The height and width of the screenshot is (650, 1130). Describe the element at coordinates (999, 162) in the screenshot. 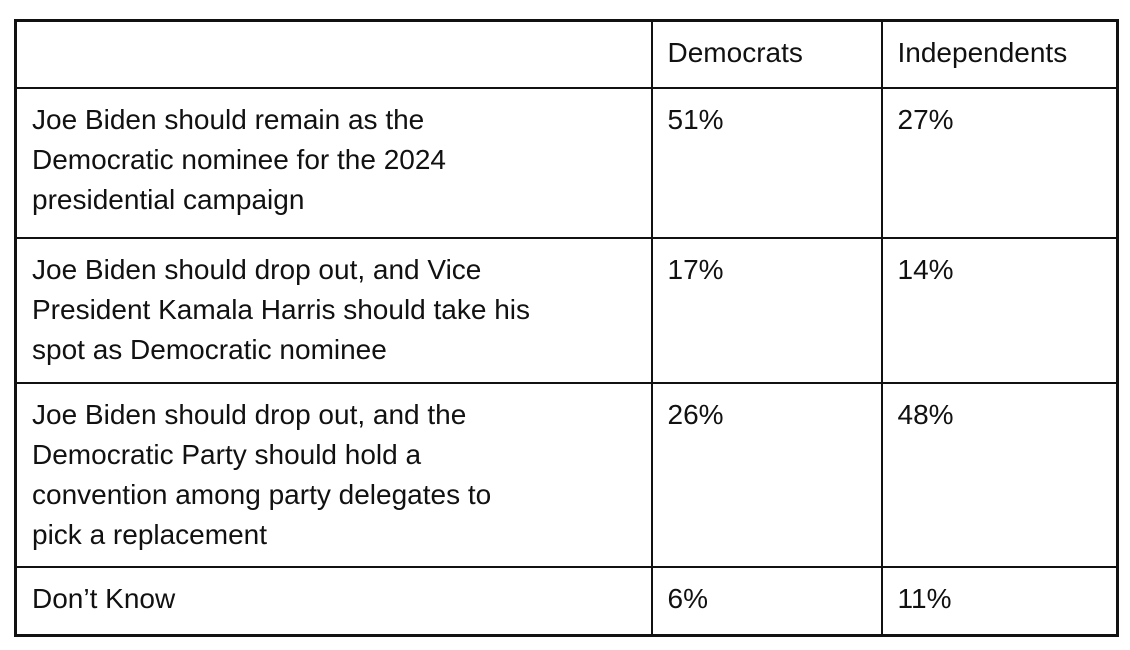

I see `independents-value-remain-nominee: 27%` at that location.